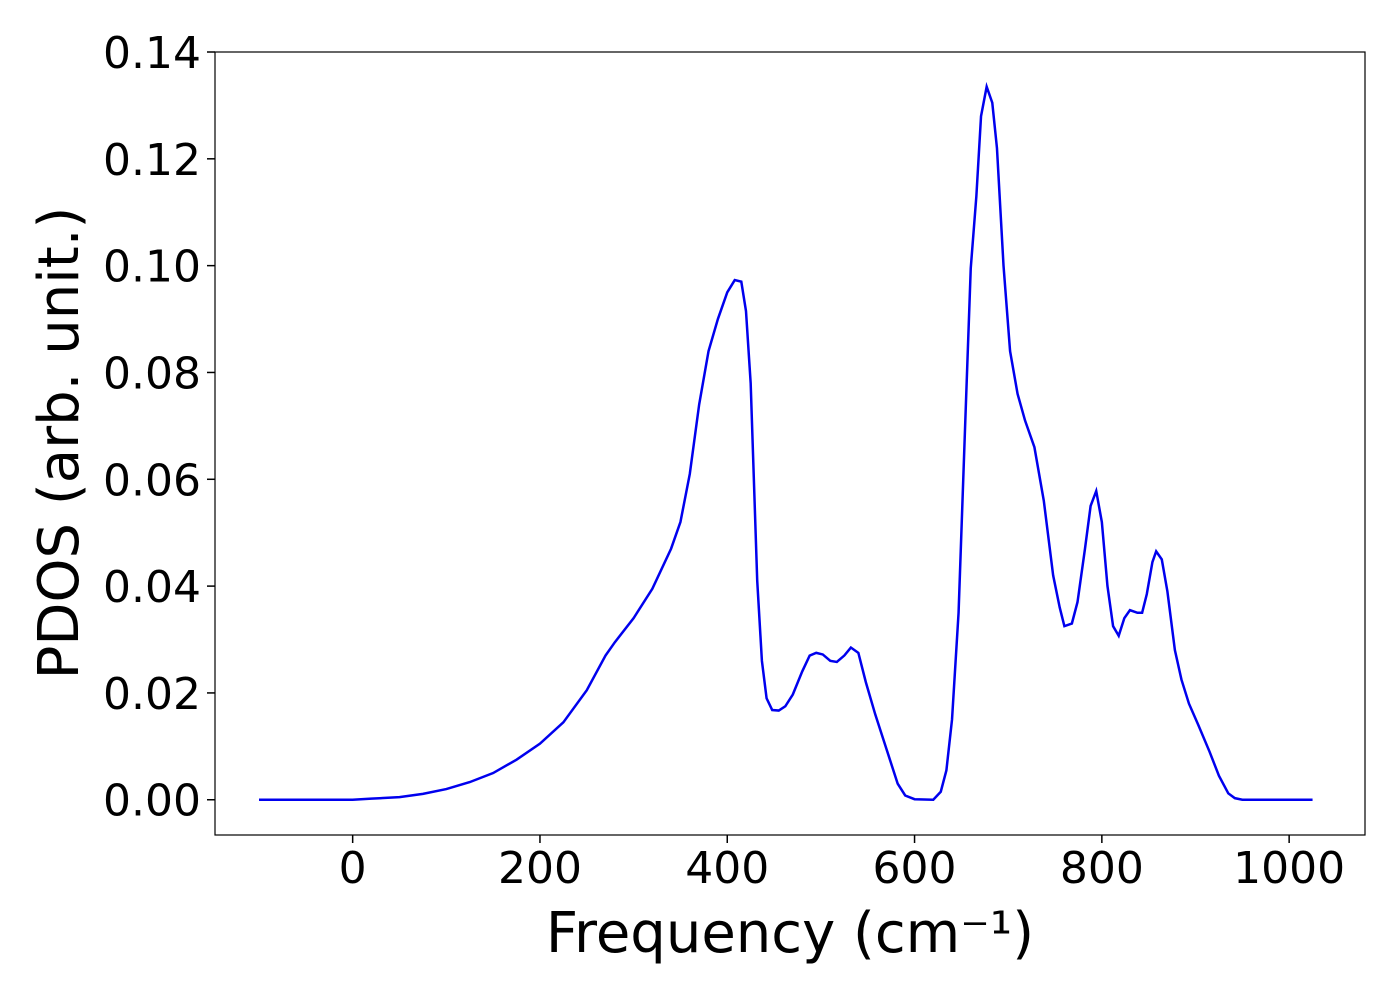  What do you see at coordinates (152, 373) in the screenshot?
I see `y-tick-label: 0.08` at bounding box center [152, 373].